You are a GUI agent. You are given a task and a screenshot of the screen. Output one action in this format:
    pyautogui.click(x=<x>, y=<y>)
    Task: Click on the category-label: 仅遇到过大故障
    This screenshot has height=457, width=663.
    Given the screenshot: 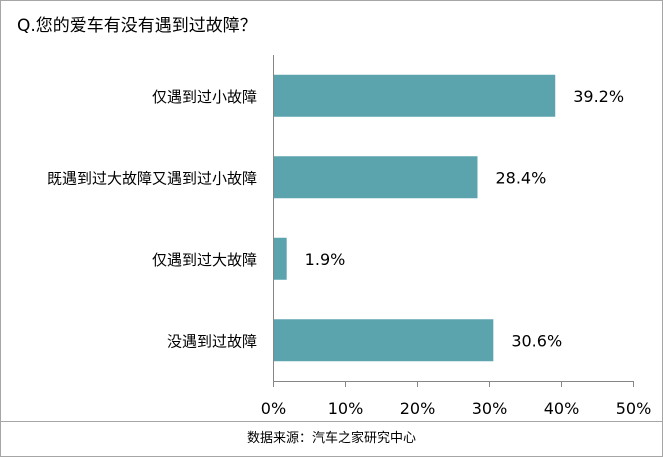 What is the action you would take?
    pyautogui.click(x=204, y=260)
    